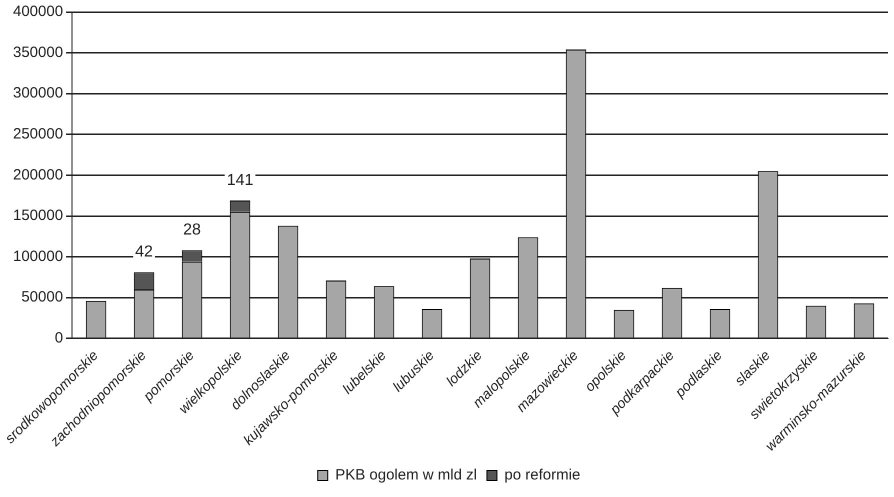  Describe the element at coordinates (38, 134) in the screenshot. I see `y-tick-label: 250000` at that location.